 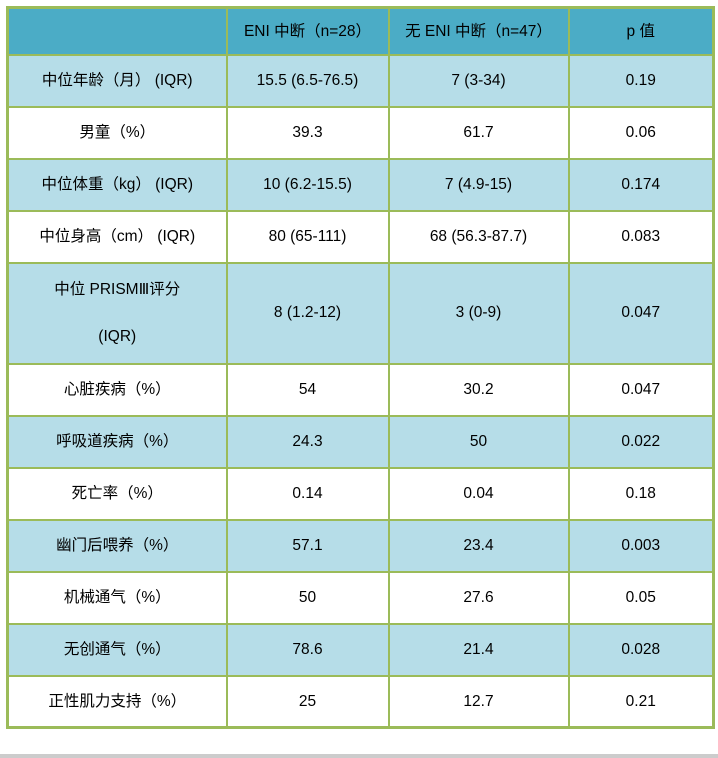 What do you see at coordinates (307, 80) in the screenshot?
I see `value-cell: 15.5 (6.5-76.5)` at bounding box center [307, 80].